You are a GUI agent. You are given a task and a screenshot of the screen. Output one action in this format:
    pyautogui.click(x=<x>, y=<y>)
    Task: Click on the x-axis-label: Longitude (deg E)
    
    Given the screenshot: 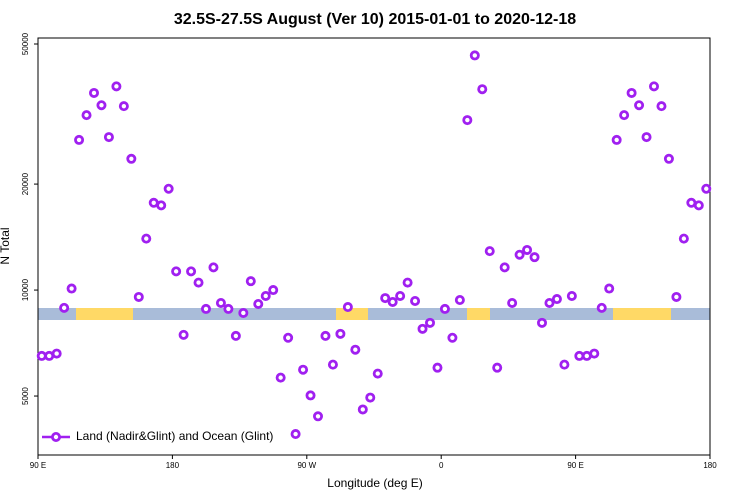 What is the action you would take?
    pyautogui.click(x=374, y=483)
    